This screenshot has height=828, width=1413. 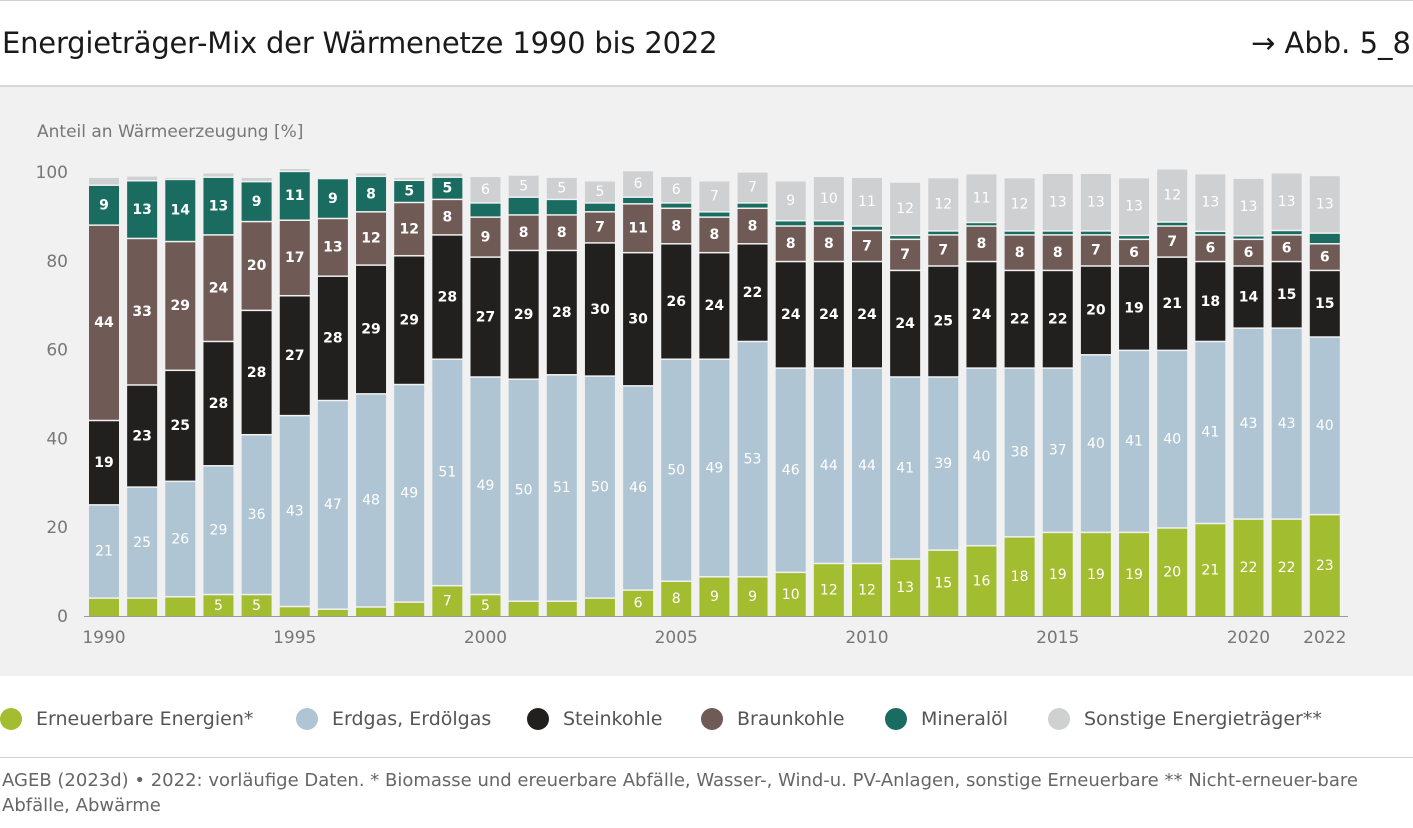 What do you see at coordinates (145, 719) in the screenshot?
I see `legend-label-erneuerbare: Erneuerbare Energien*` at bounding box center [145, 719].